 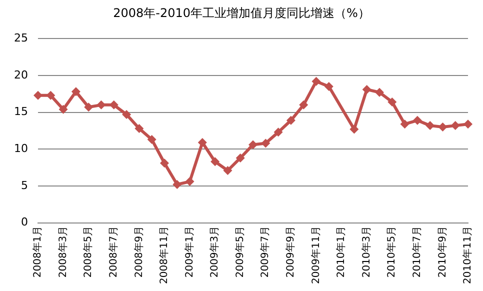 I want to click on y-tick-label: 10, so click(x=21, y=148).